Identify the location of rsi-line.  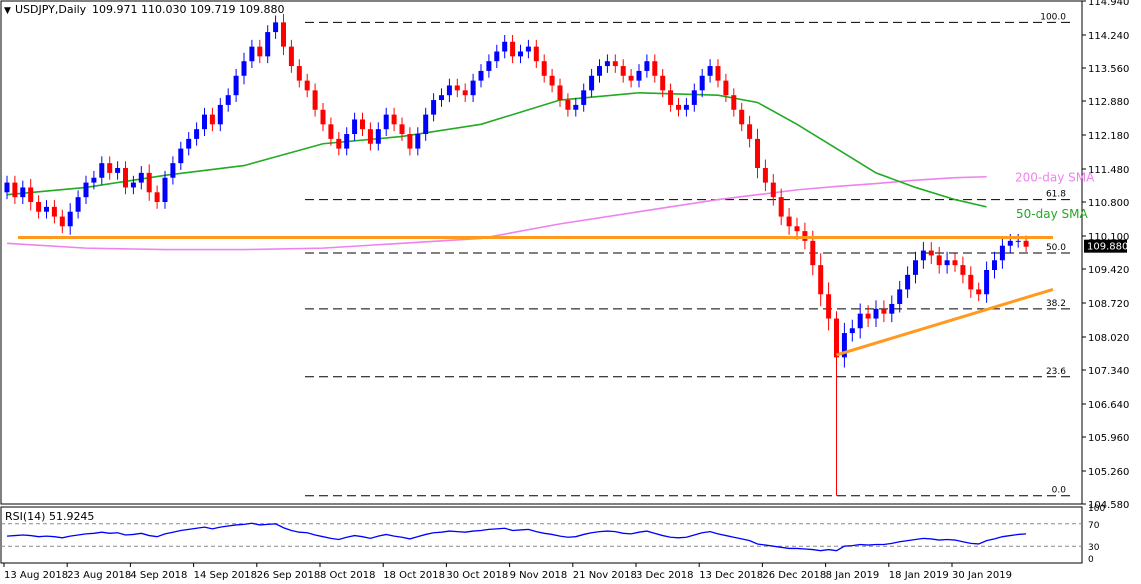
(516, 537).